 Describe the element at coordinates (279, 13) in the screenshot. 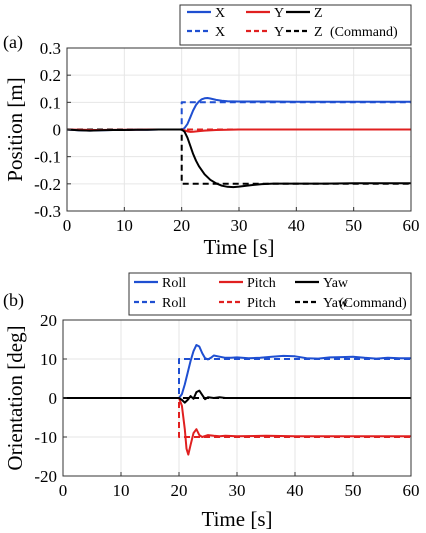

I see `legend-label-y: Y` at that location.